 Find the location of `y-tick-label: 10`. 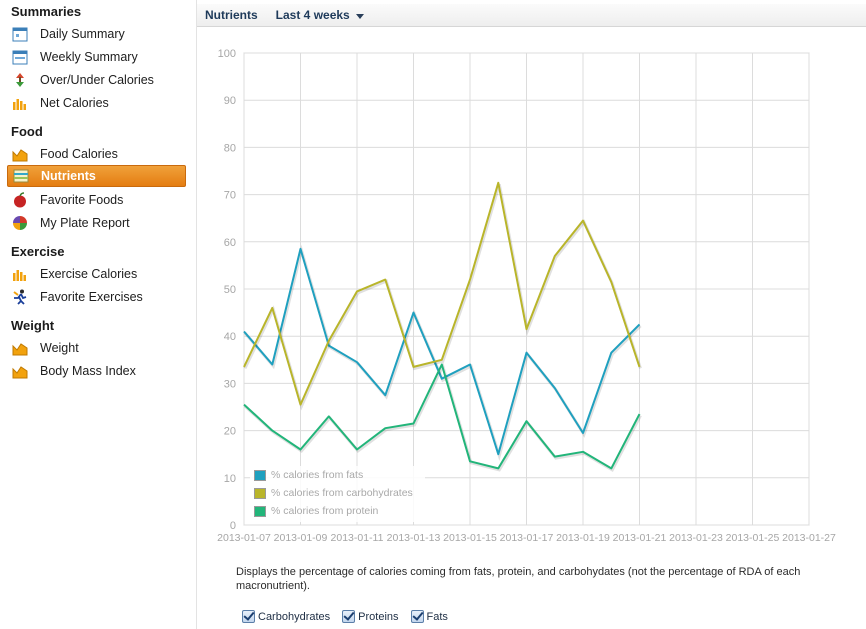

y-tick-label: 10 is located at coordinates (230, 479).